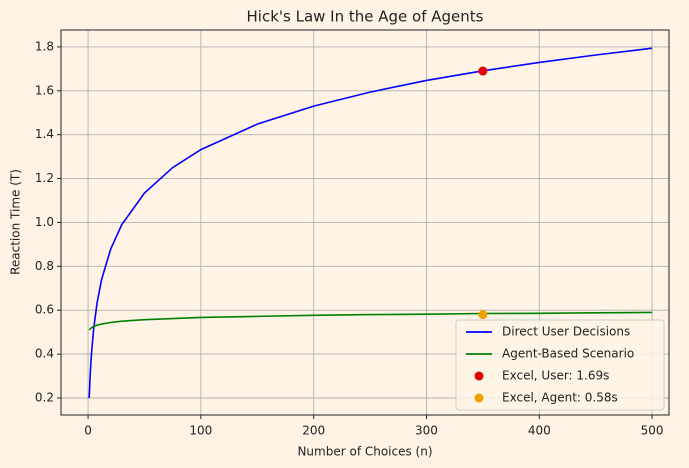  What do you see at coordinates (560, 398) in the screenshot?
I see `legend-label: Excel, Agent: 0.58s` at bounding box center [560, 398].